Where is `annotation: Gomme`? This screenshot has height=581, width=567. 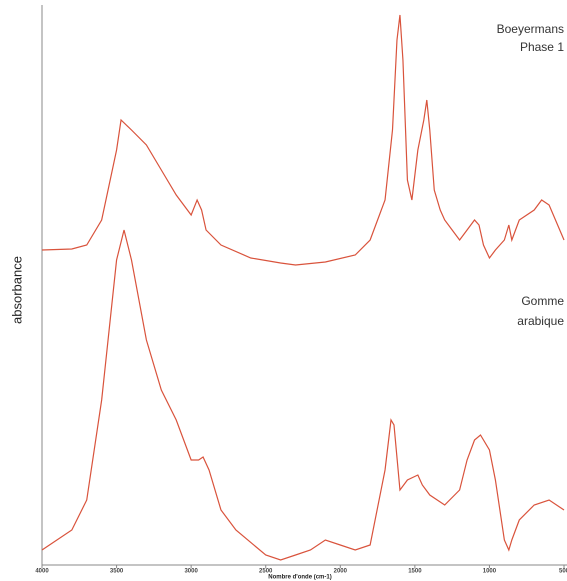
annotation: Gomme is located at coordinates (542, 301).